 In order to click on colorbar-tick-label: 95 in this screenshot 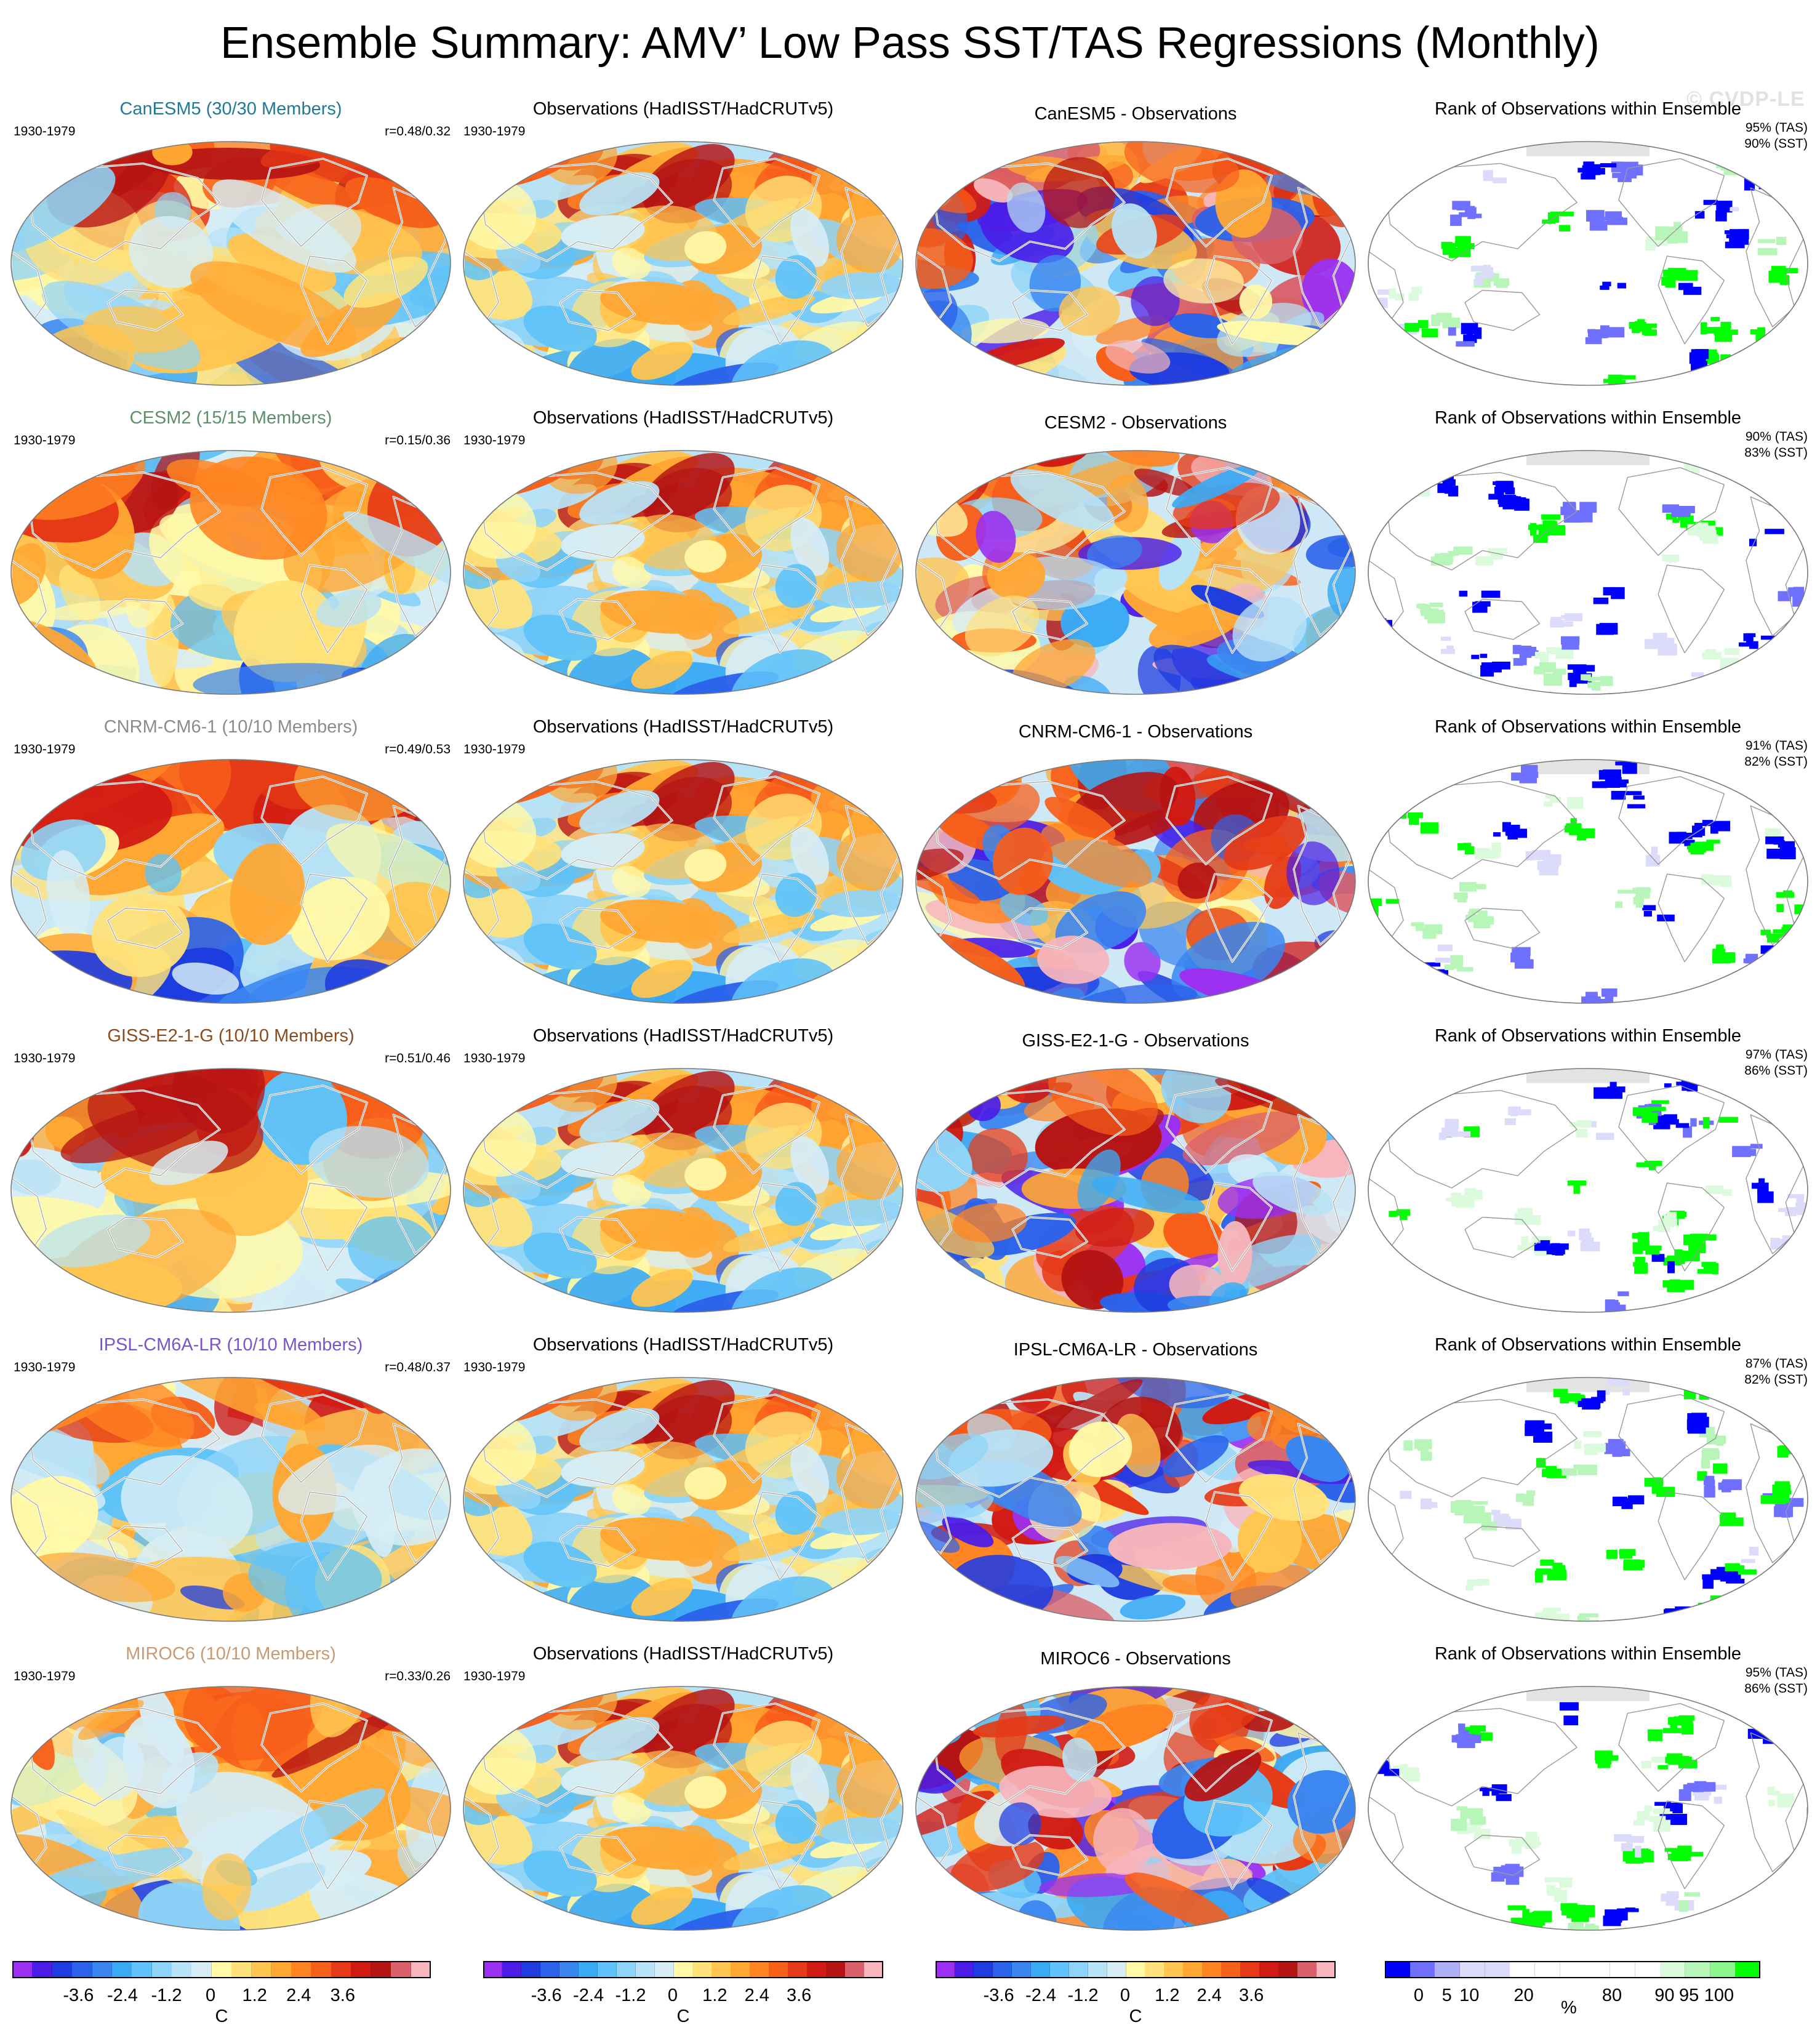, I will do `click(1688, 1996)`.